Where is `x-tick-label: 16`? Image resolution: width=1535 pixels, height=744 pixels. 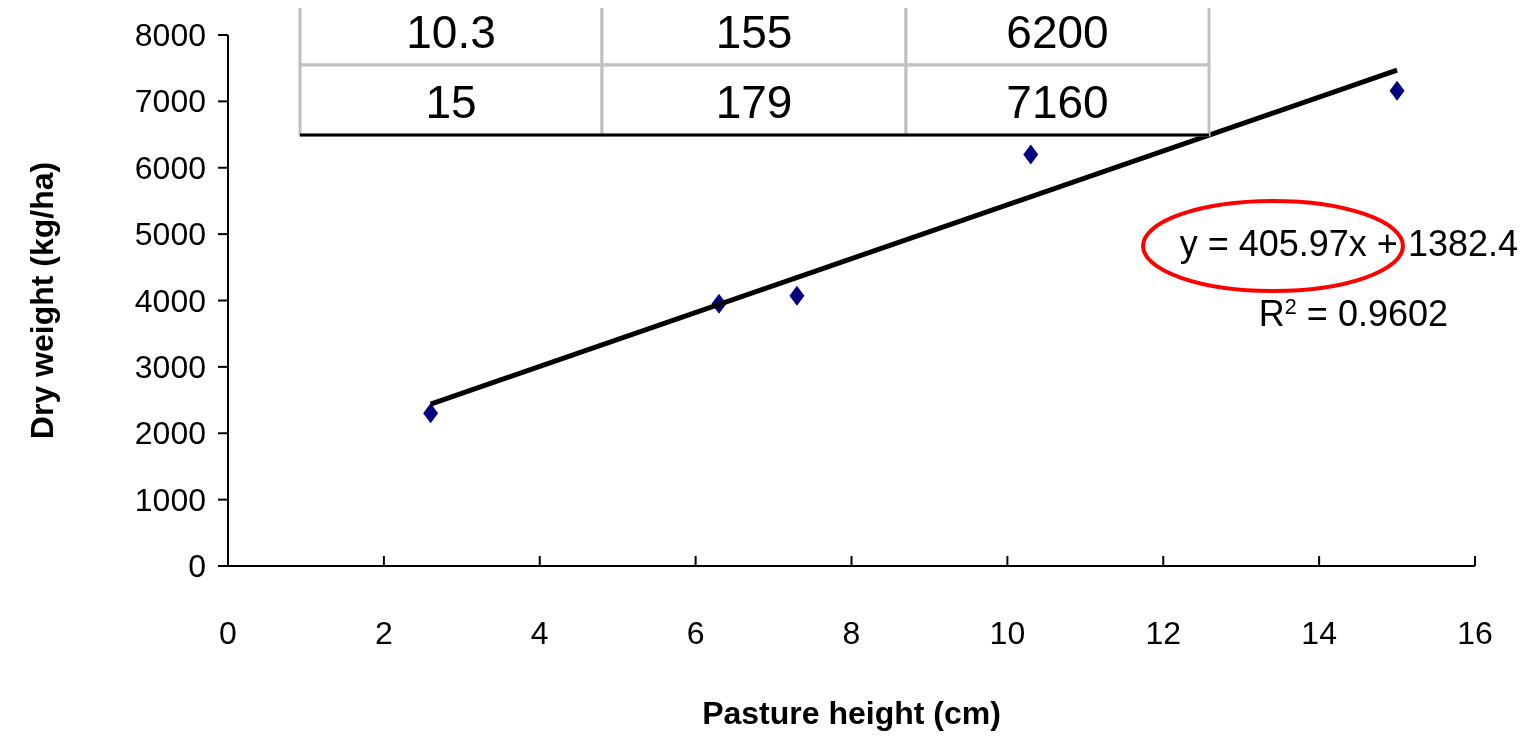 x-tick-label: 16 is located at coordinates (1475, 633).